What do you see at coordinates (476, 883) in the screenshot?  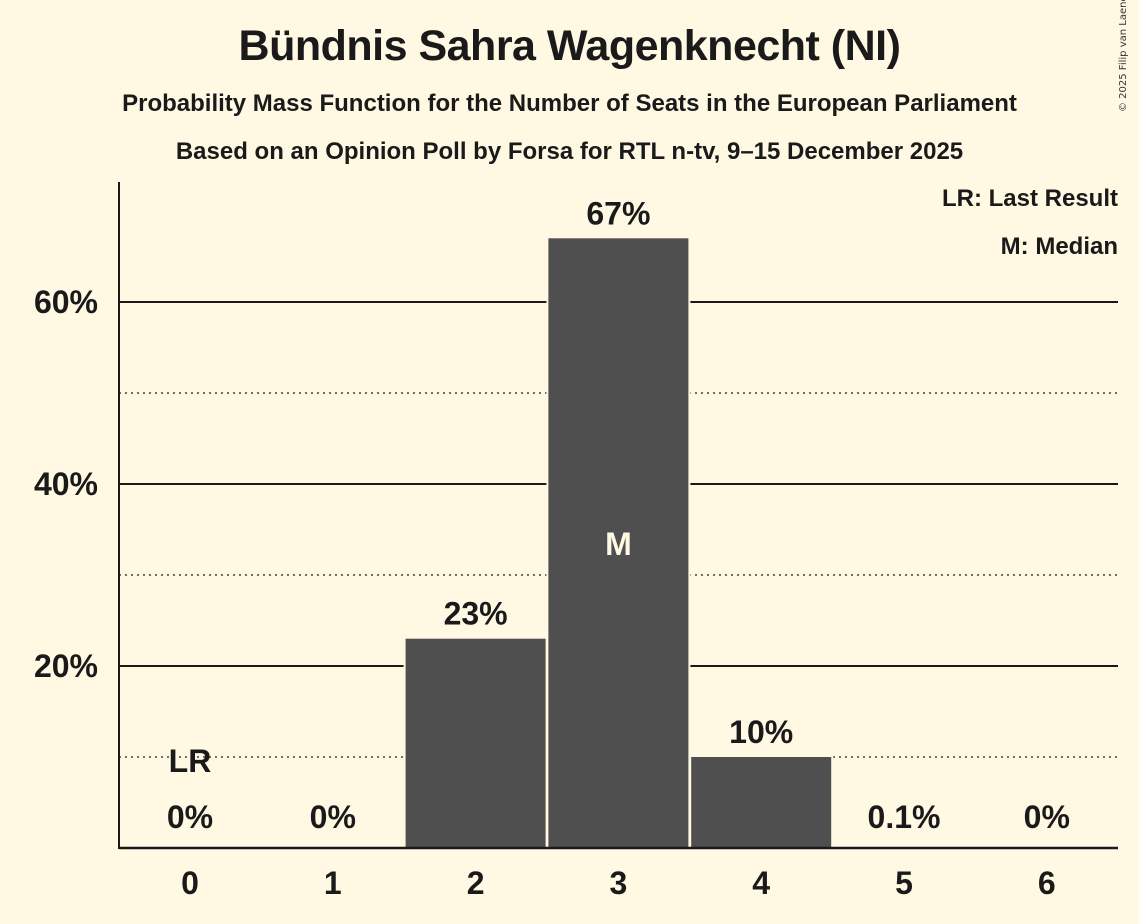 I see `x-tick-label: 2` at bounding box center [476, 883].